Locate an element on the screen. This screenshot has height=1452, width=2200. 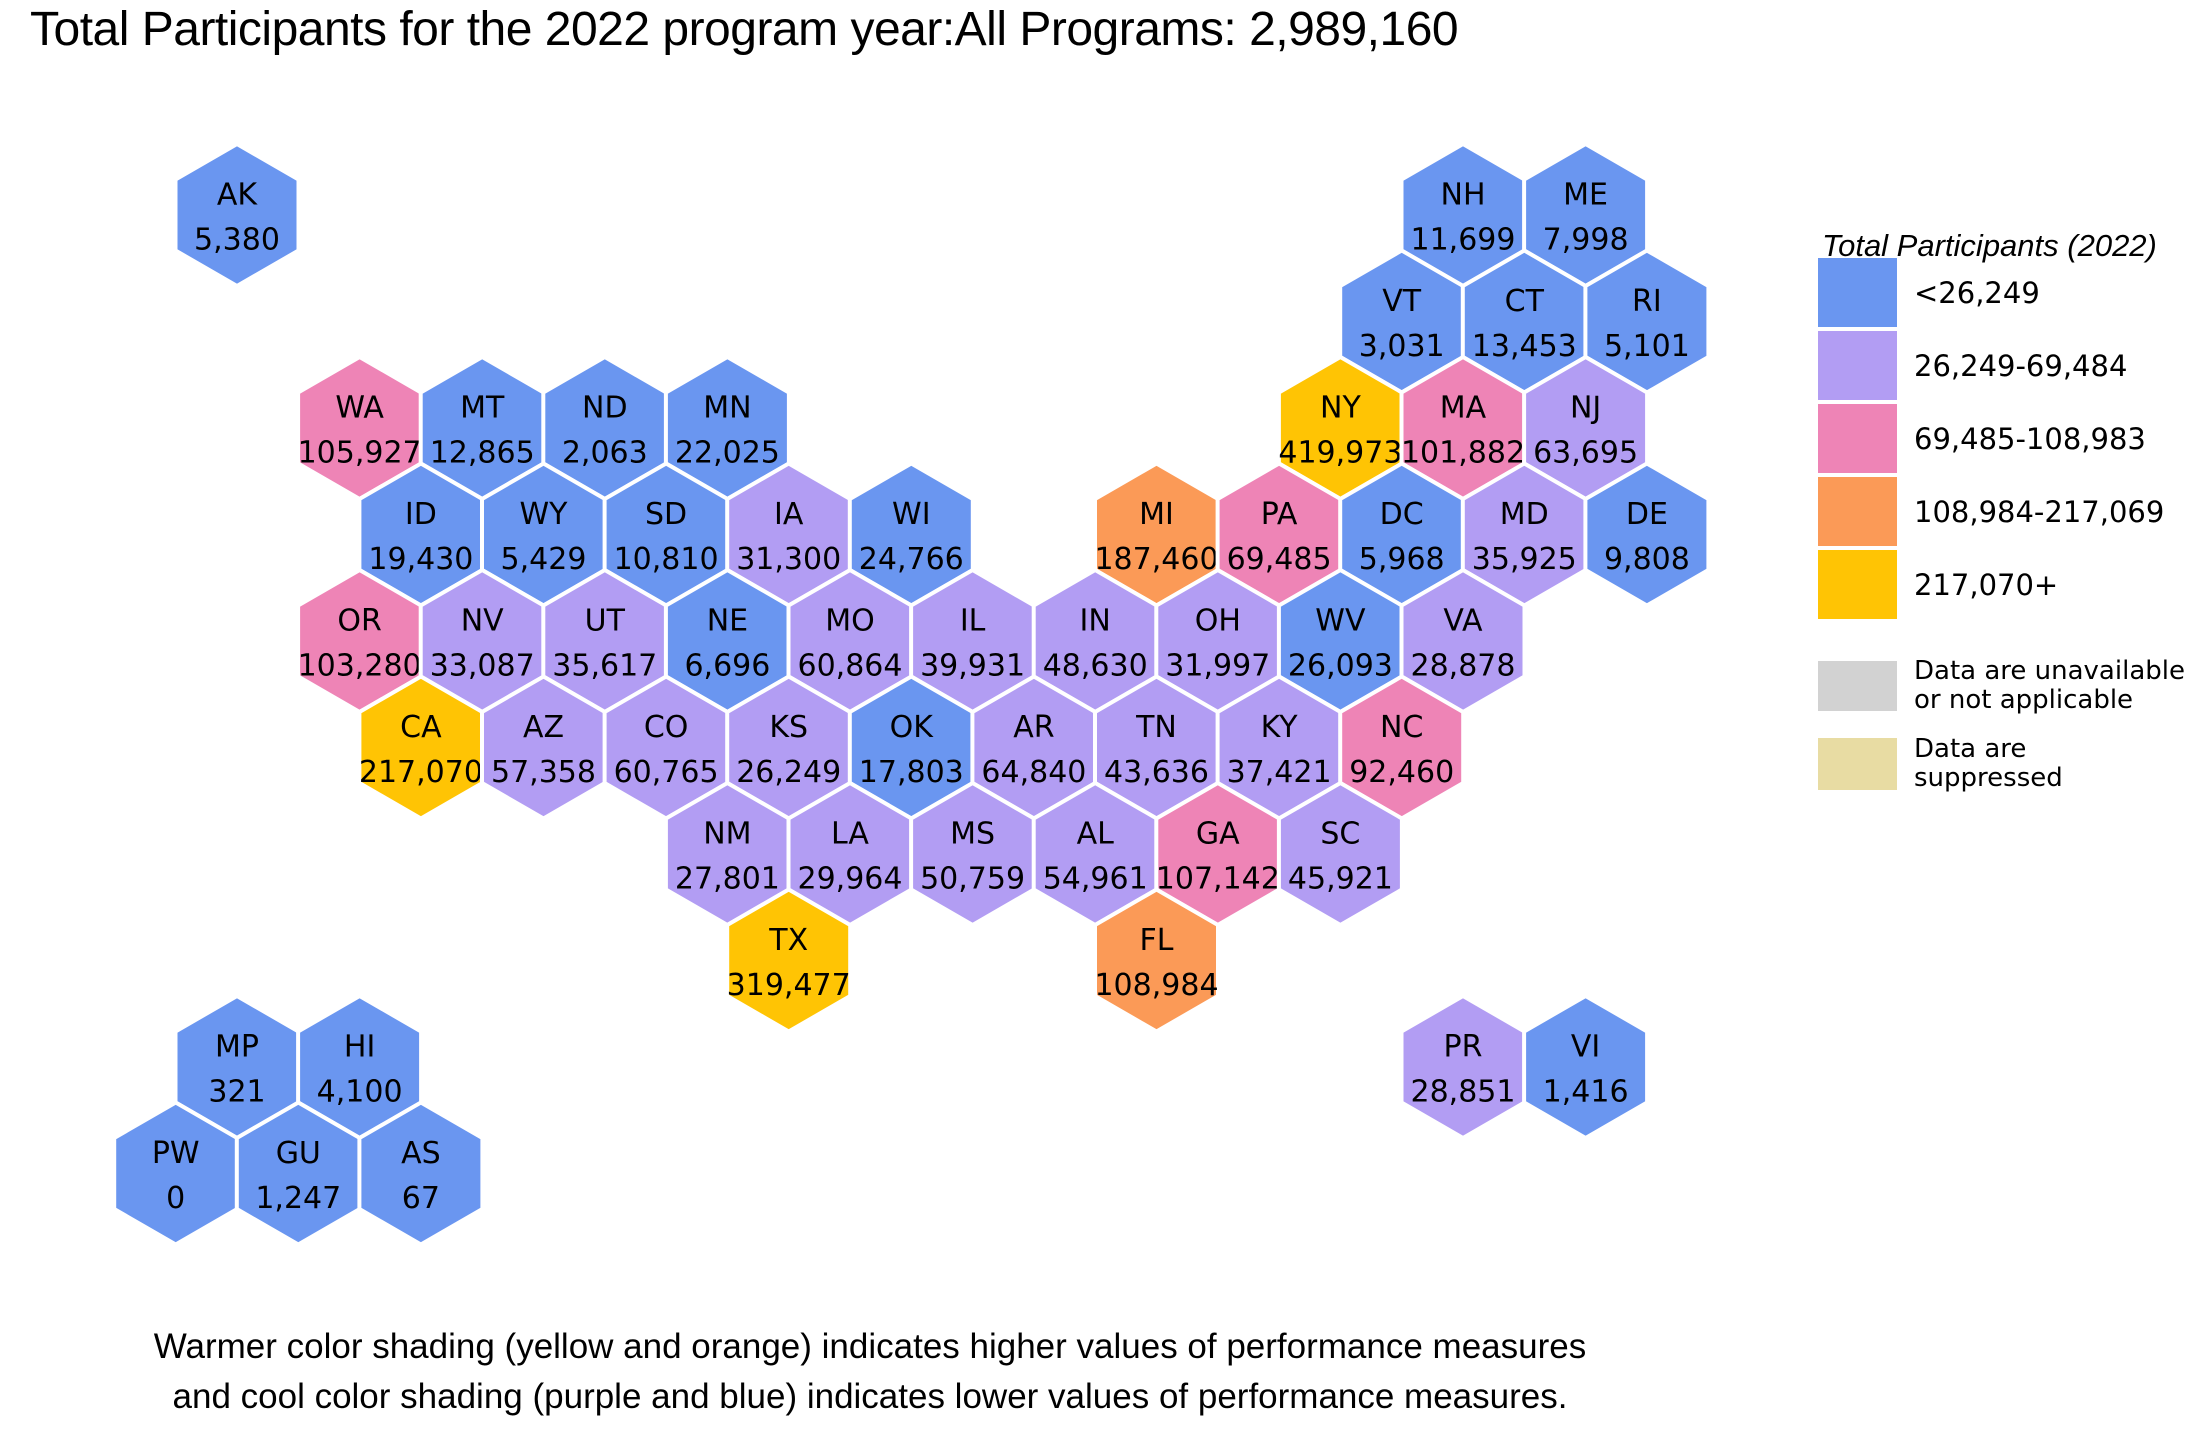
state-abbr-NE: NE is located at coordinates (727, 621).